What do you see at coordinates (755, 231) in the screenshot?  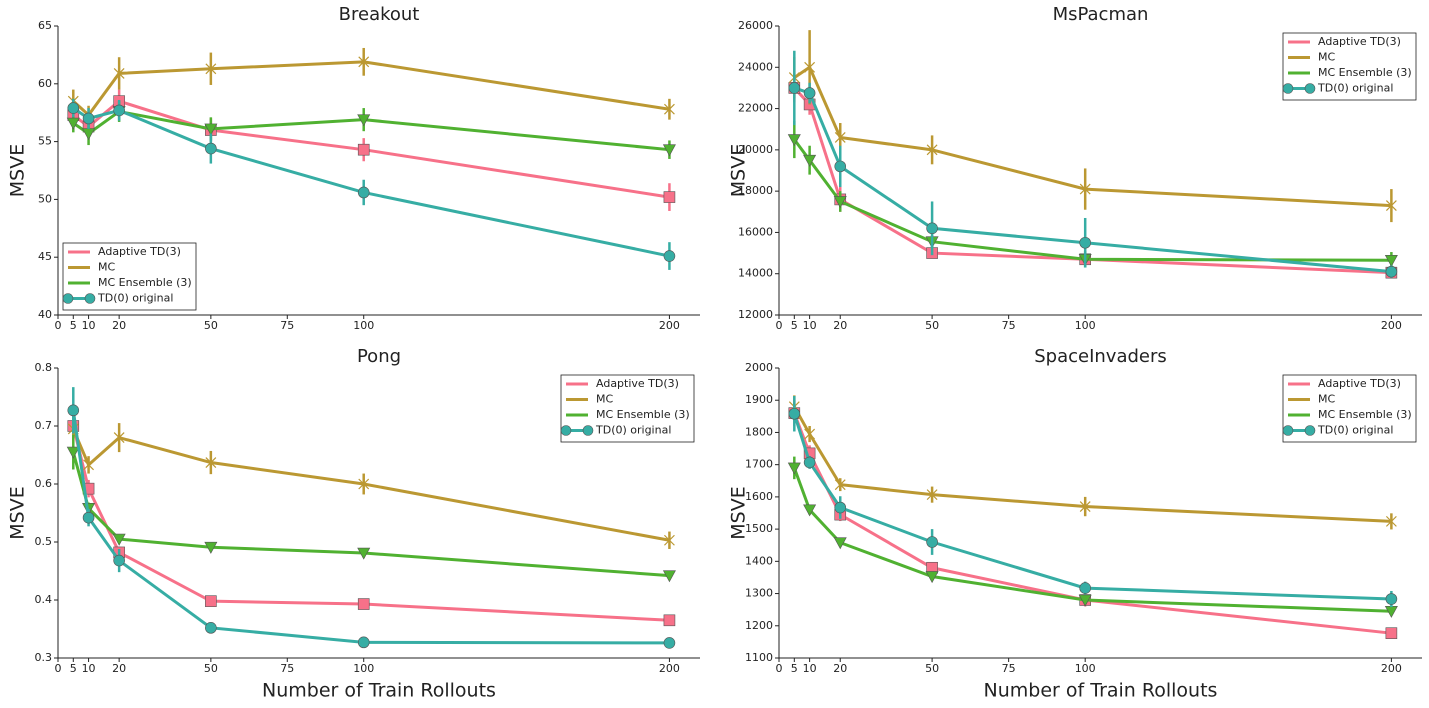 I see `y-tick-label: 16000` at bounding box center [755, 231].